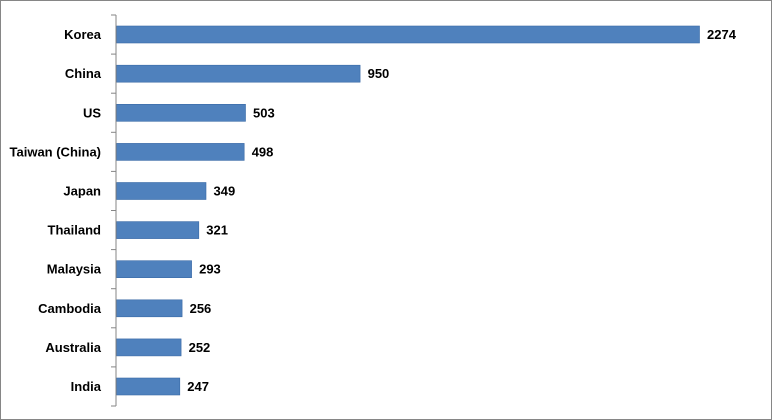 Image resolution: width=772 pixels, height=420 pixels. I want to click on category-label: Taiwan (China), so click(55, 151).